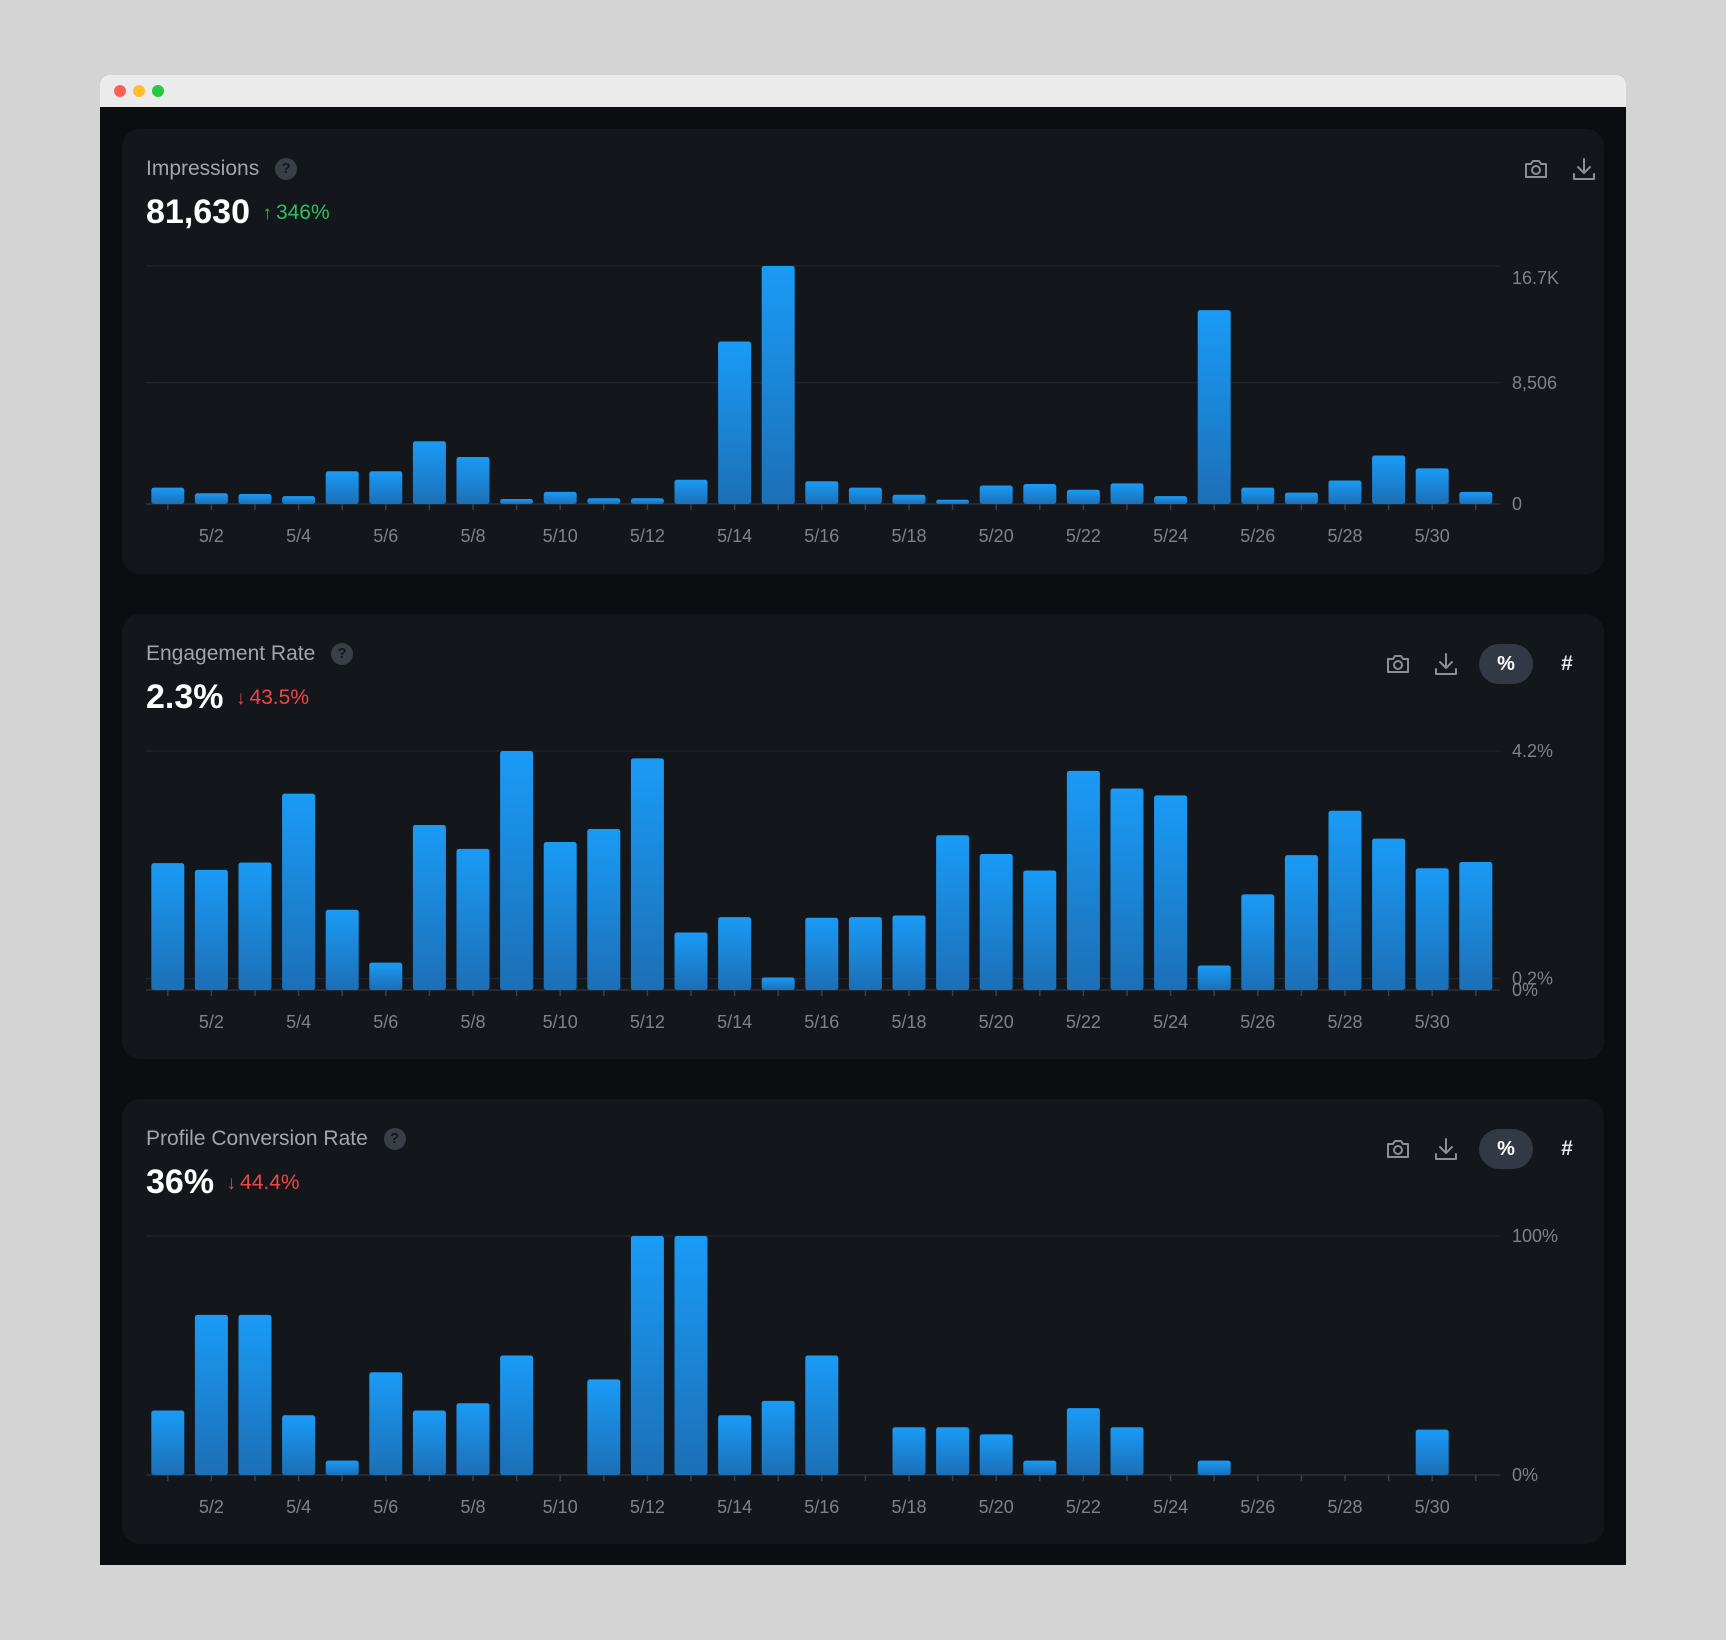 The width and height of the screenshot is (1726, 1640). What do you see at coordinates (120, 91) in the screenshot?
I see `close-window-button` at bounding box center [120, 91].